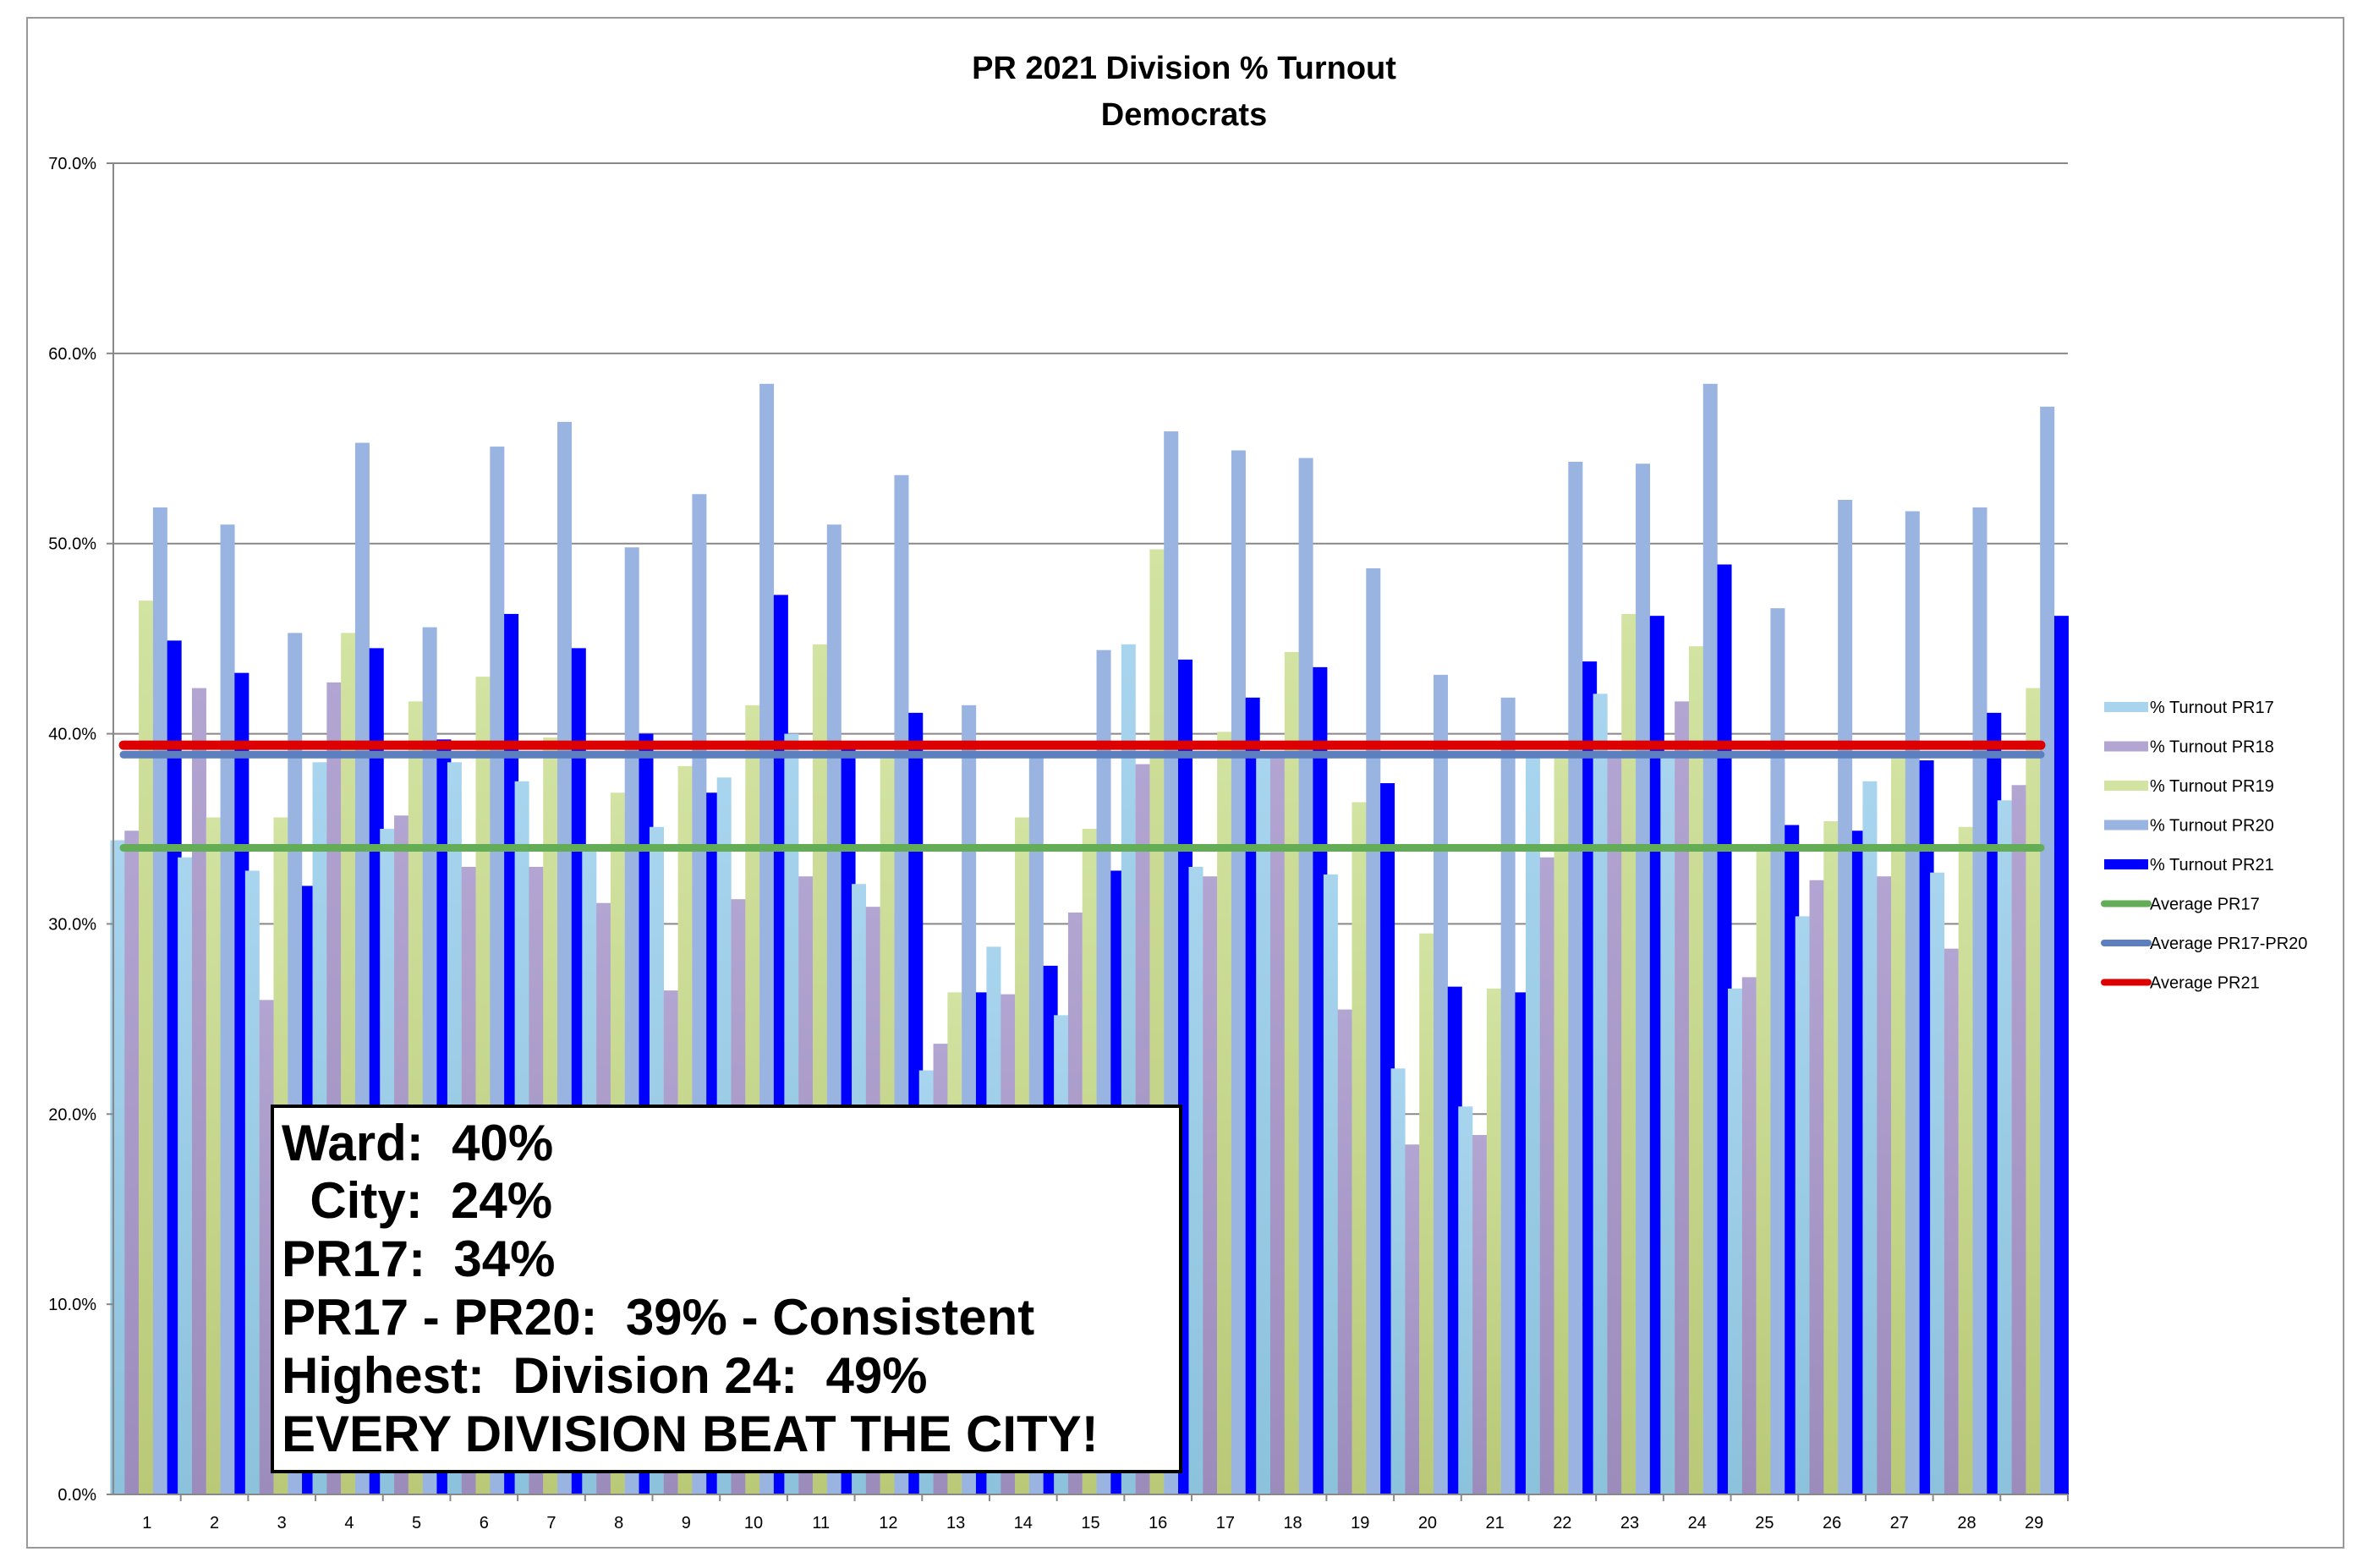 Image resolution: width=2363 pixels, height=1568 pixels. What do you see at coordinates (1695, 1070) in the screenshot?
I see `bar-div24-pr19` at bounding box center [1695, 1070].